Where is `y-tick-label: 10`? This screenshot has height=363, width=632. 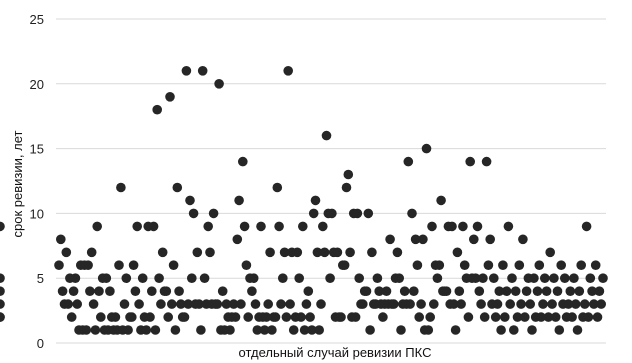
y-tick-label: 10 is located at coordinates (37, 213).